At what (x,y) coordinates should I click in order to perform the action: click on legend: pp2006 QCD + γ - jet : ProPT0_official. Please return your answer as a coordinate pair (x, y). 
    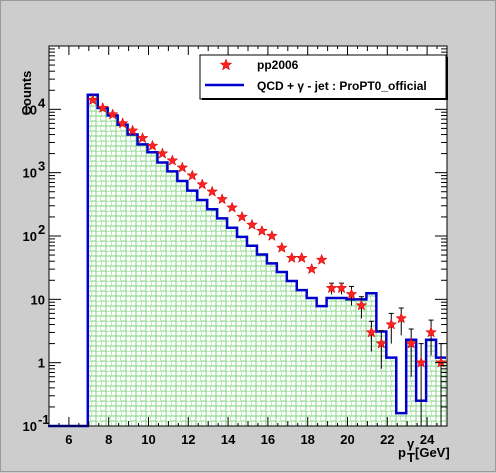
    Looking at the image, I should click on (323, 77).